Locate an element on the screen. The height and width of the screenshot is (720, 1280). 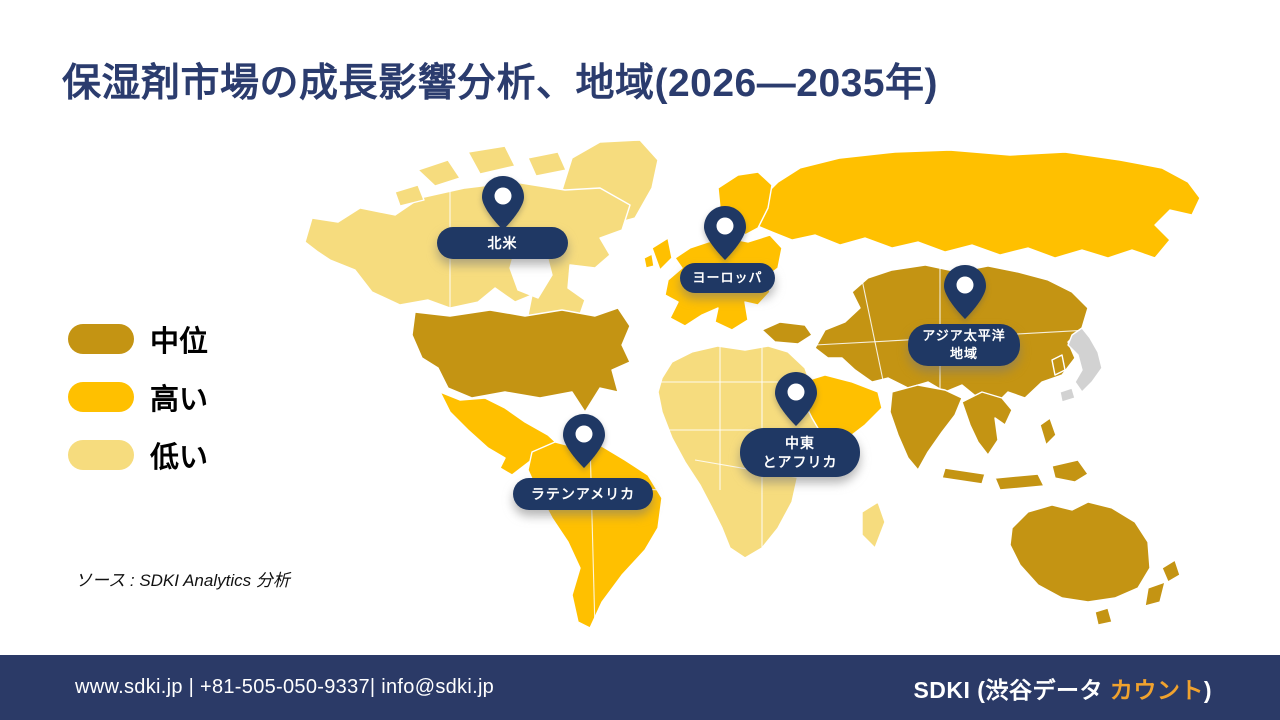
region-label-text: ラテンアメリカ is located at coordinates (583, 493).